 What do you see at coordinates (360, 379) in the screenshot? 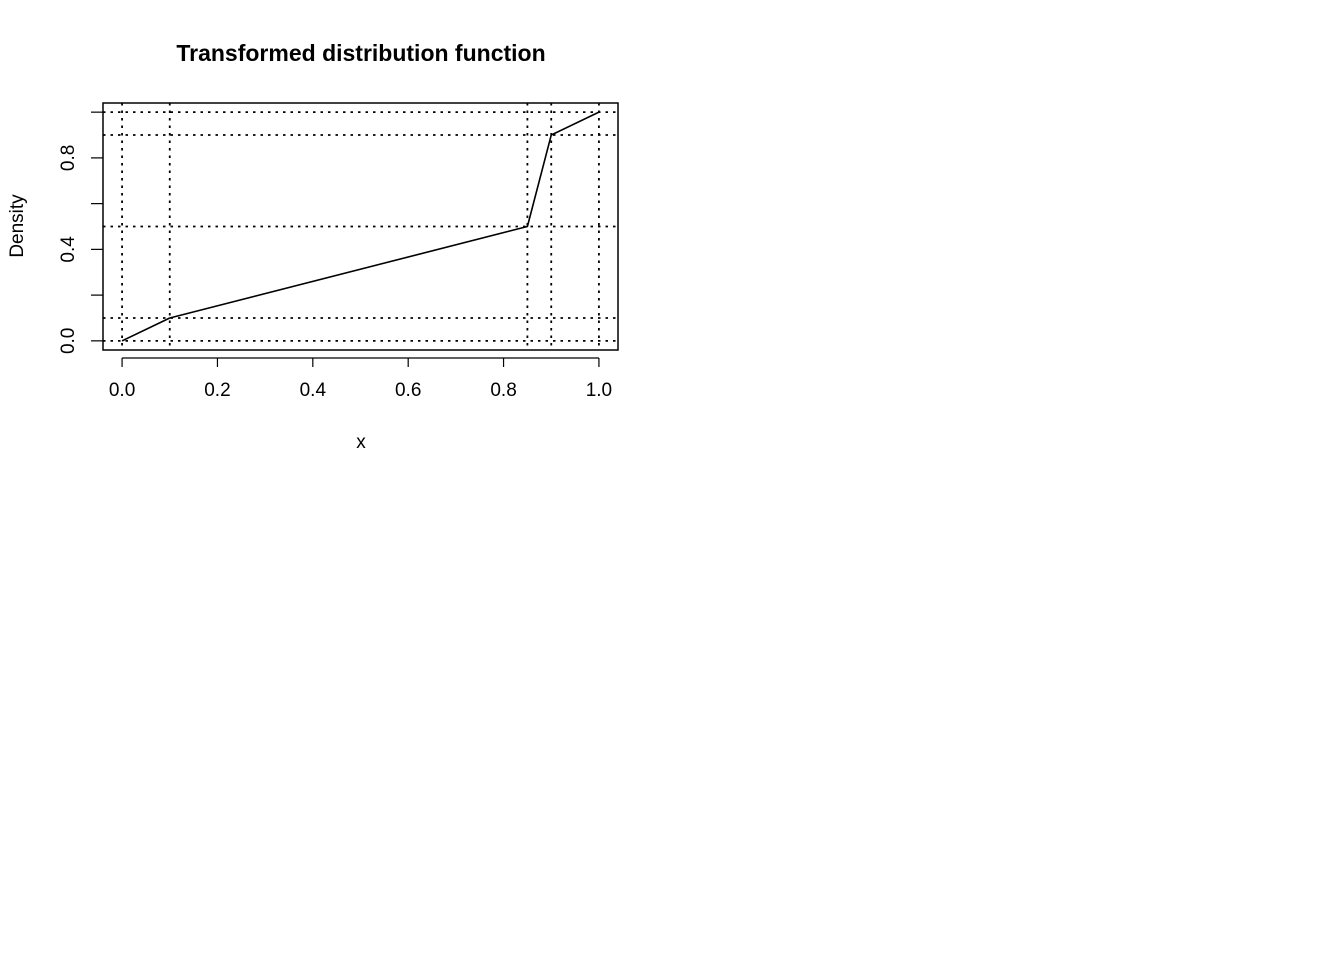
I see `x-axis: 0.0 0.2 0.4 0.6 0.8 1.0` at bounding box center [360, 379].